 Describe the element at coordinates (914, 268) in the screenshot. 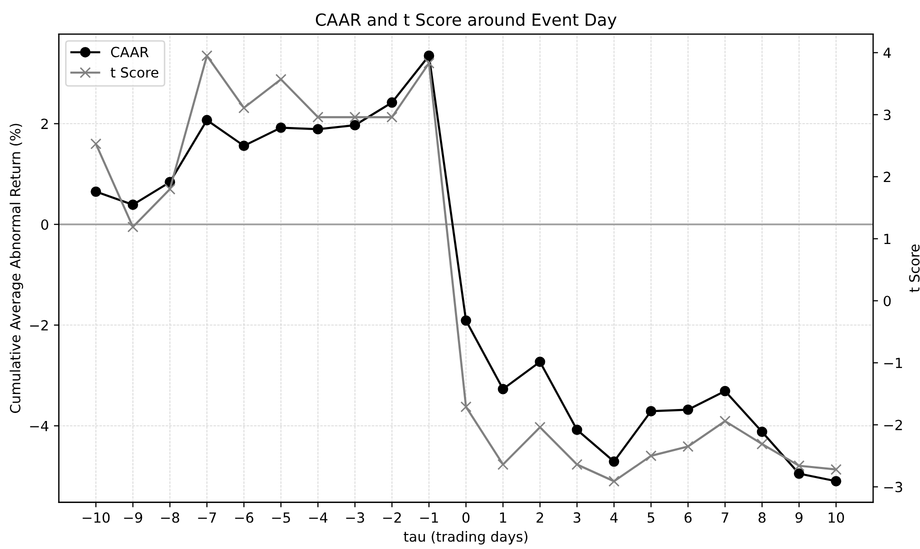

I see `y2-axis-title: t Score` at that location.